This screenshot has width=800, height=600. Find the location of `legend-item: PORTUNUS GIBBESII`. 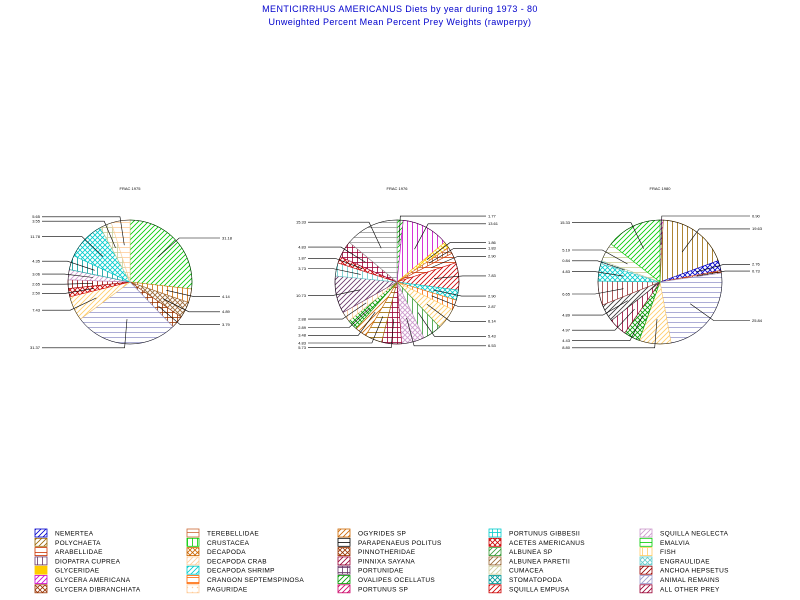

legend-item: PORTUNUS GIBBESII is located at coordinates (534, 533).